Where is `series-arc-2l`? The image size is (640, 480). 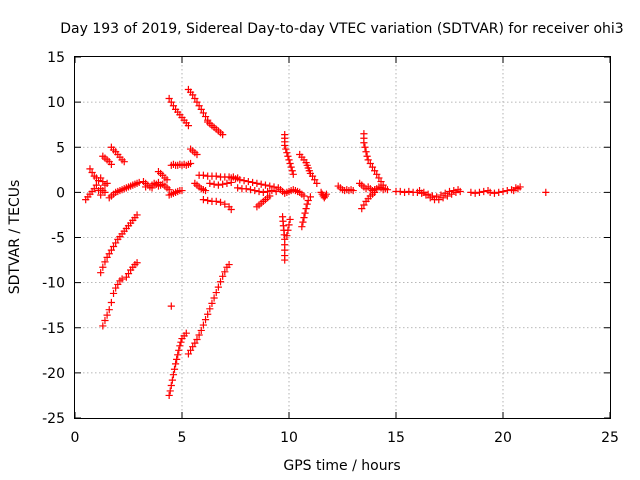
series-arc-2l is located at coordinates (217, 204).